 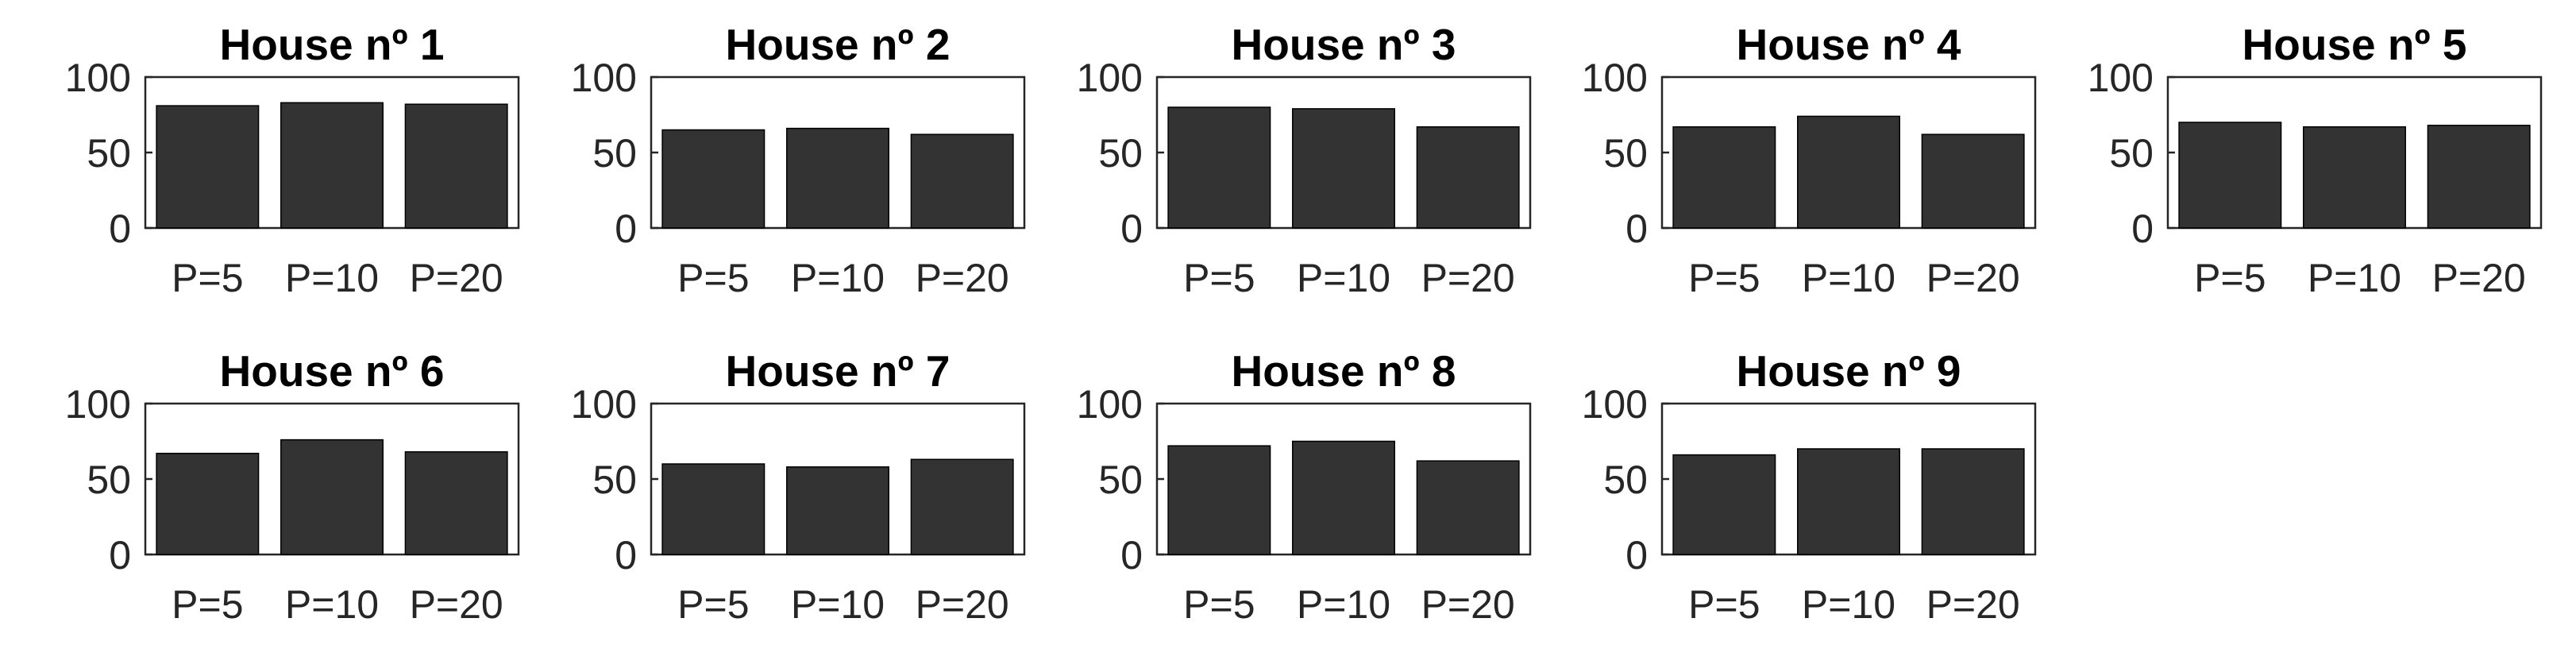 I want to click on panel-title: House nº 8, so click(x=1344, y=371).